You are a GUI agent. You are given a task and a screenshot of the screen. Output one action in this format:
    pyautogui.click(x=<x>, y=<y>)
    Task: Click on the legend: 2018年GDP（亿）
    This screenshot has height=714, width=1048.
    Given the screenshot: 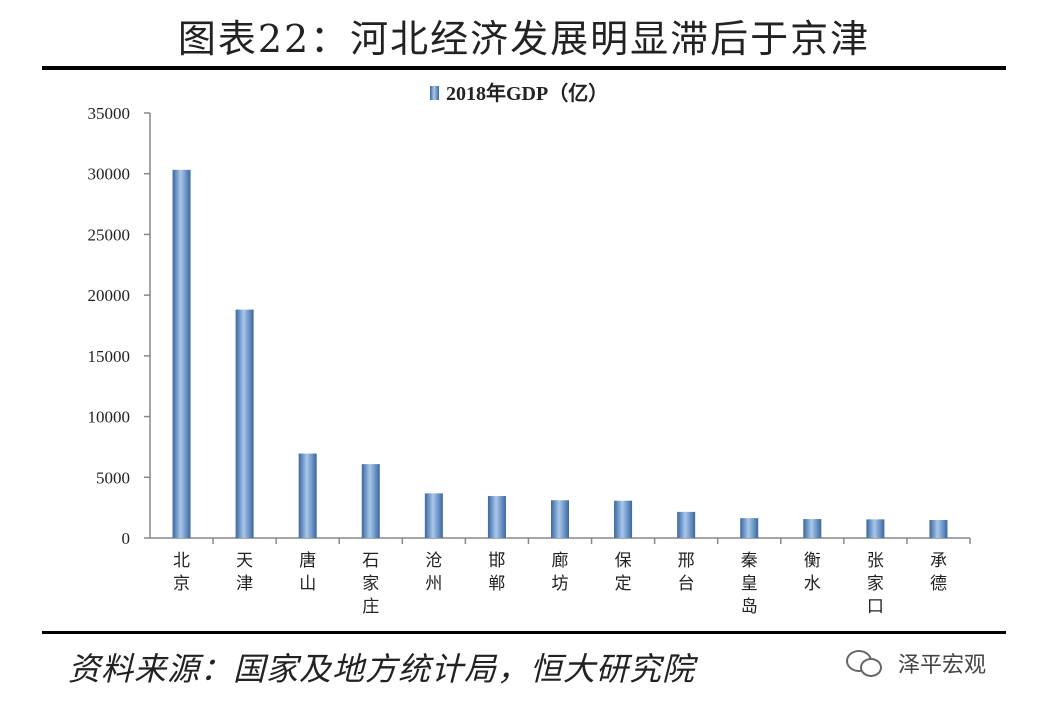 What is the action you would take?
    pyautogui.click(x=519, y=93)
    